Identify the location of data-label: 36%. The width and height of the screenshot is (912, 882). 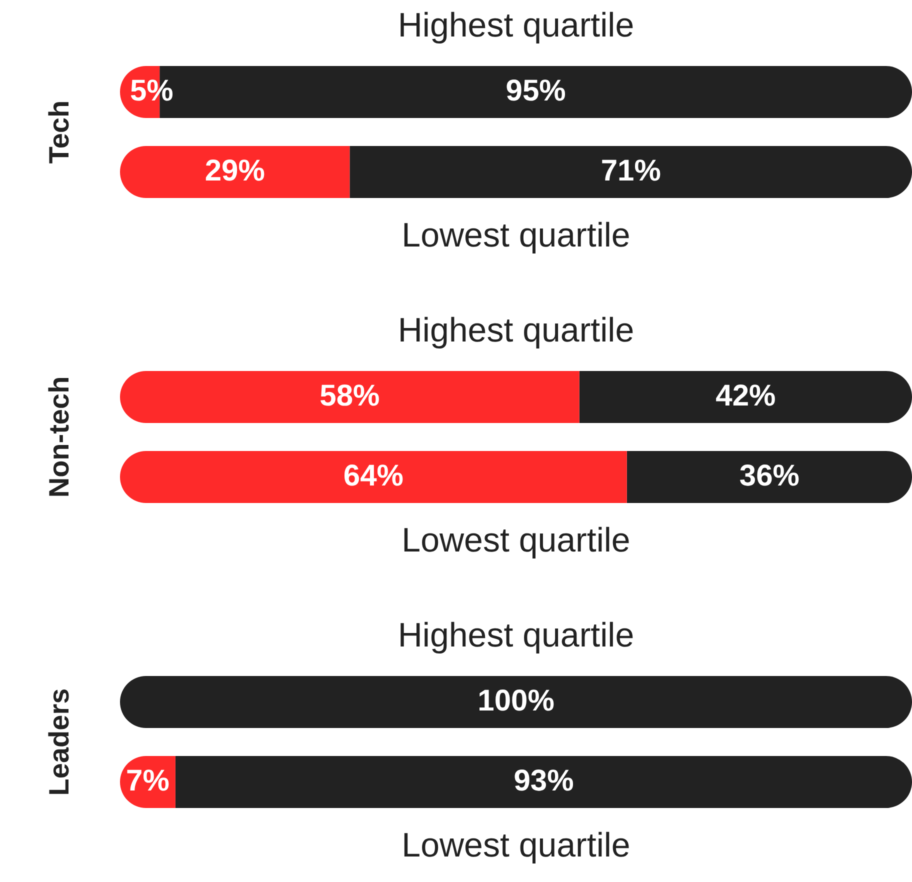
(769, 475).